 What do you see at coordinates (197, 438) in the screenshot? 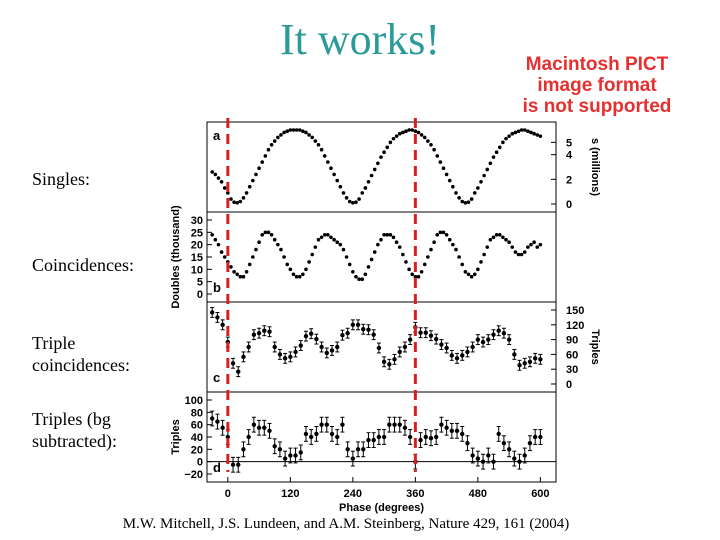
I see `y-tick-label: 40` at bounding box center [197, 438].